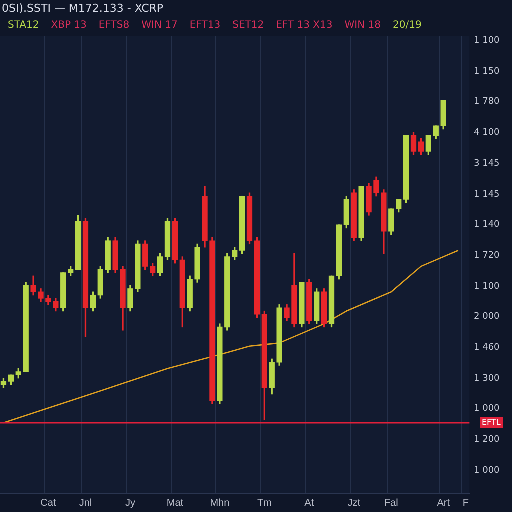  What do you see at coordinates (487, 317) in the screenshot?
I see `text: 2 000` at bounding box center [487, 317].